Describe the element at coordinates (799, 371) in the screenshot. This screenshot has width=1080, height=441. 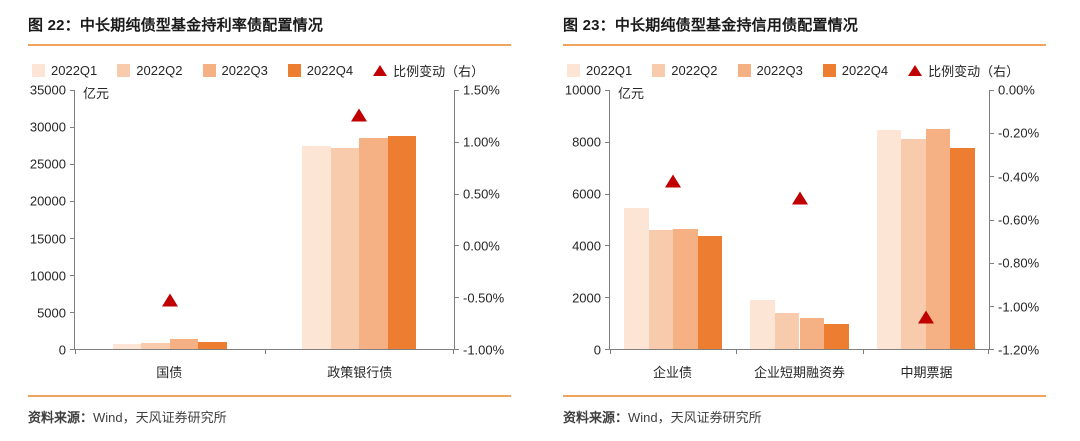
I see `x-axis-labels: 企业债 企业短期融资券 中期票据` at that location.